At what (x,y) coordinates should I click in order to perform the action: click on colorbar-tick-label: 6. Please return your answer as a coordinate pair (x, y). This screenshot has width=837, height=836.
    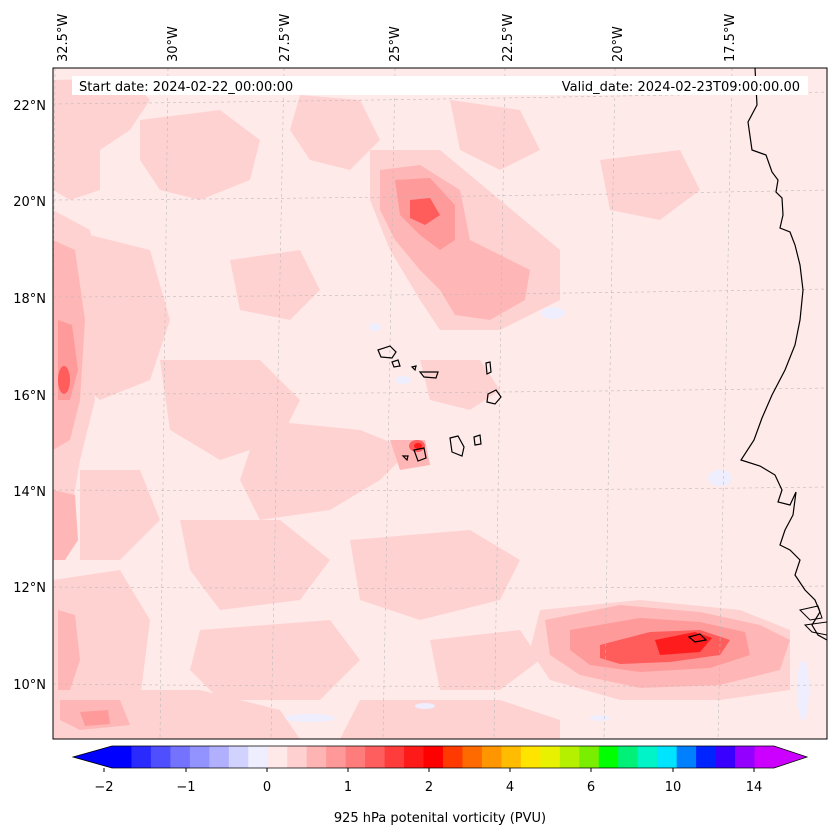
    Looking at the image, I should click on (591, 787).